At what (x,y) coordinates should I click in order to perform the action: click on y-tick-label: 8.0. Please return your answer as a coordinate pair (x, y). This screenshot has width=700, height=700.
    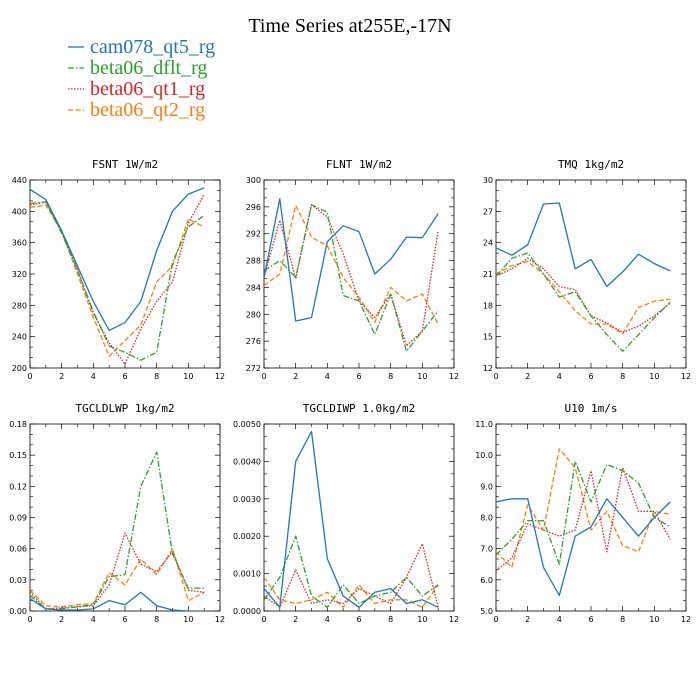
    Looking at the image, I should click on (486, 518).